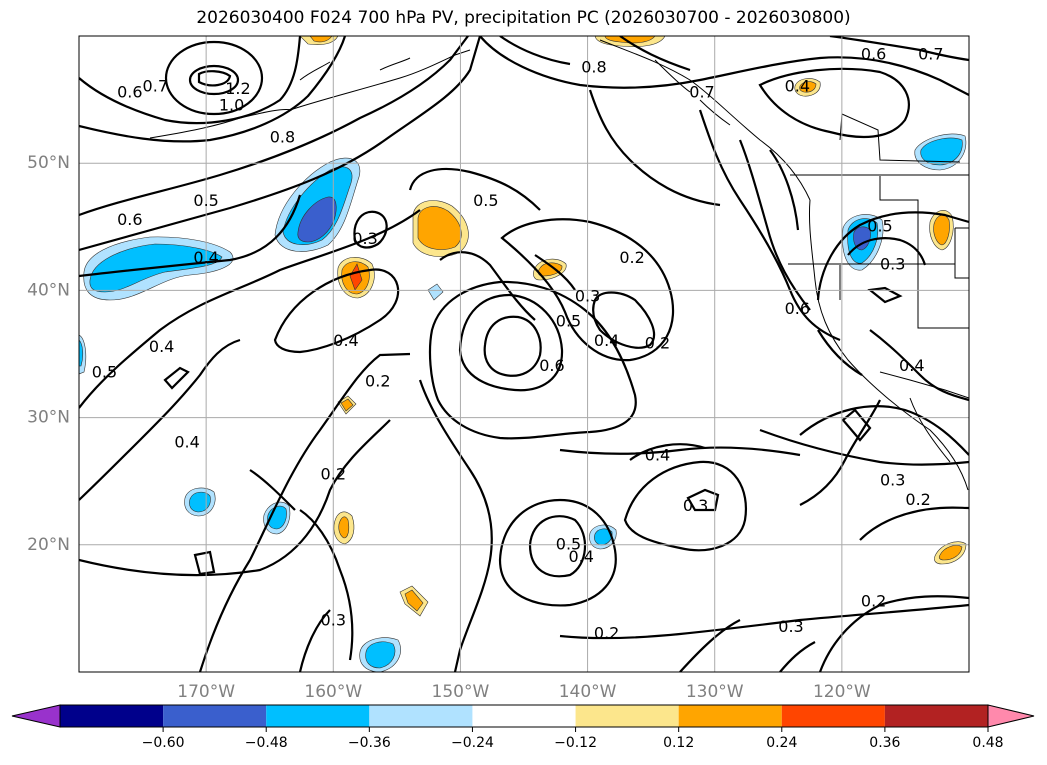  I want to click on lon-tick-label: 140°W, so click(588, 692).